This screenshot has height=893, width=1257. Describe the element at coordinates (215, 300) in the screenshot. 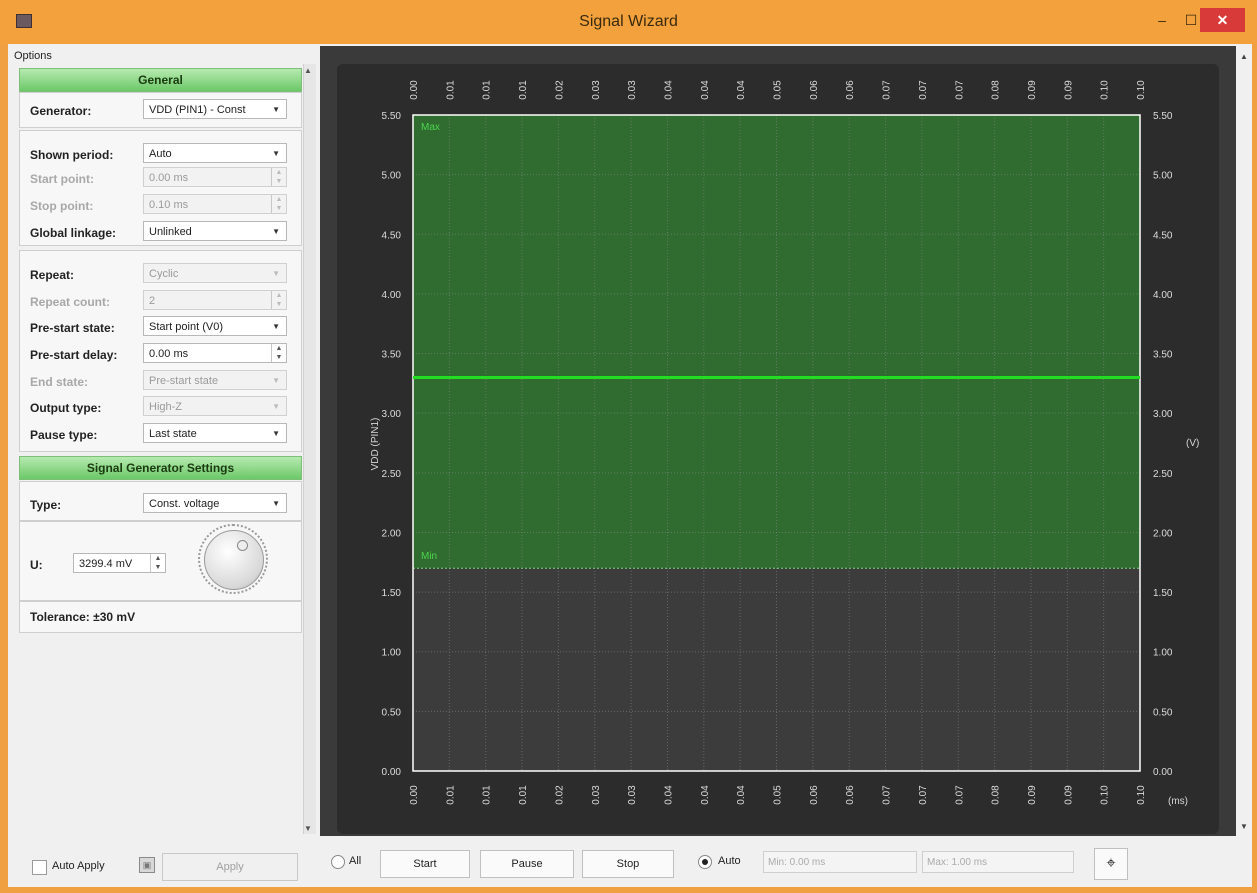

I see `repeat-count-input: 2 ▲ ▼` at that location.